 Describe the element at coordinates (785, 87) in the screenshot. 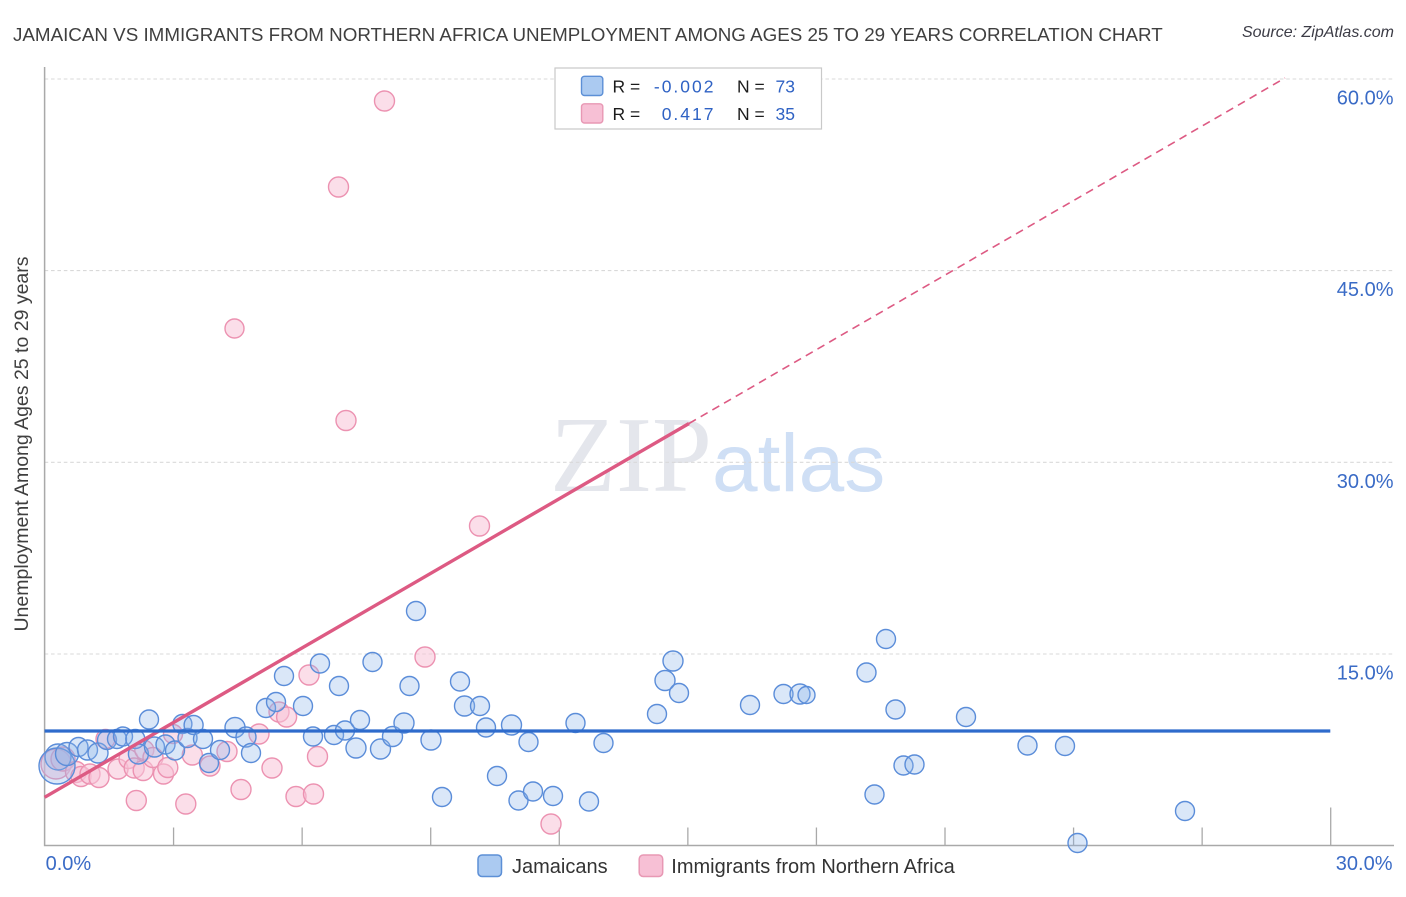

I see `svg-text: 73` at that location.